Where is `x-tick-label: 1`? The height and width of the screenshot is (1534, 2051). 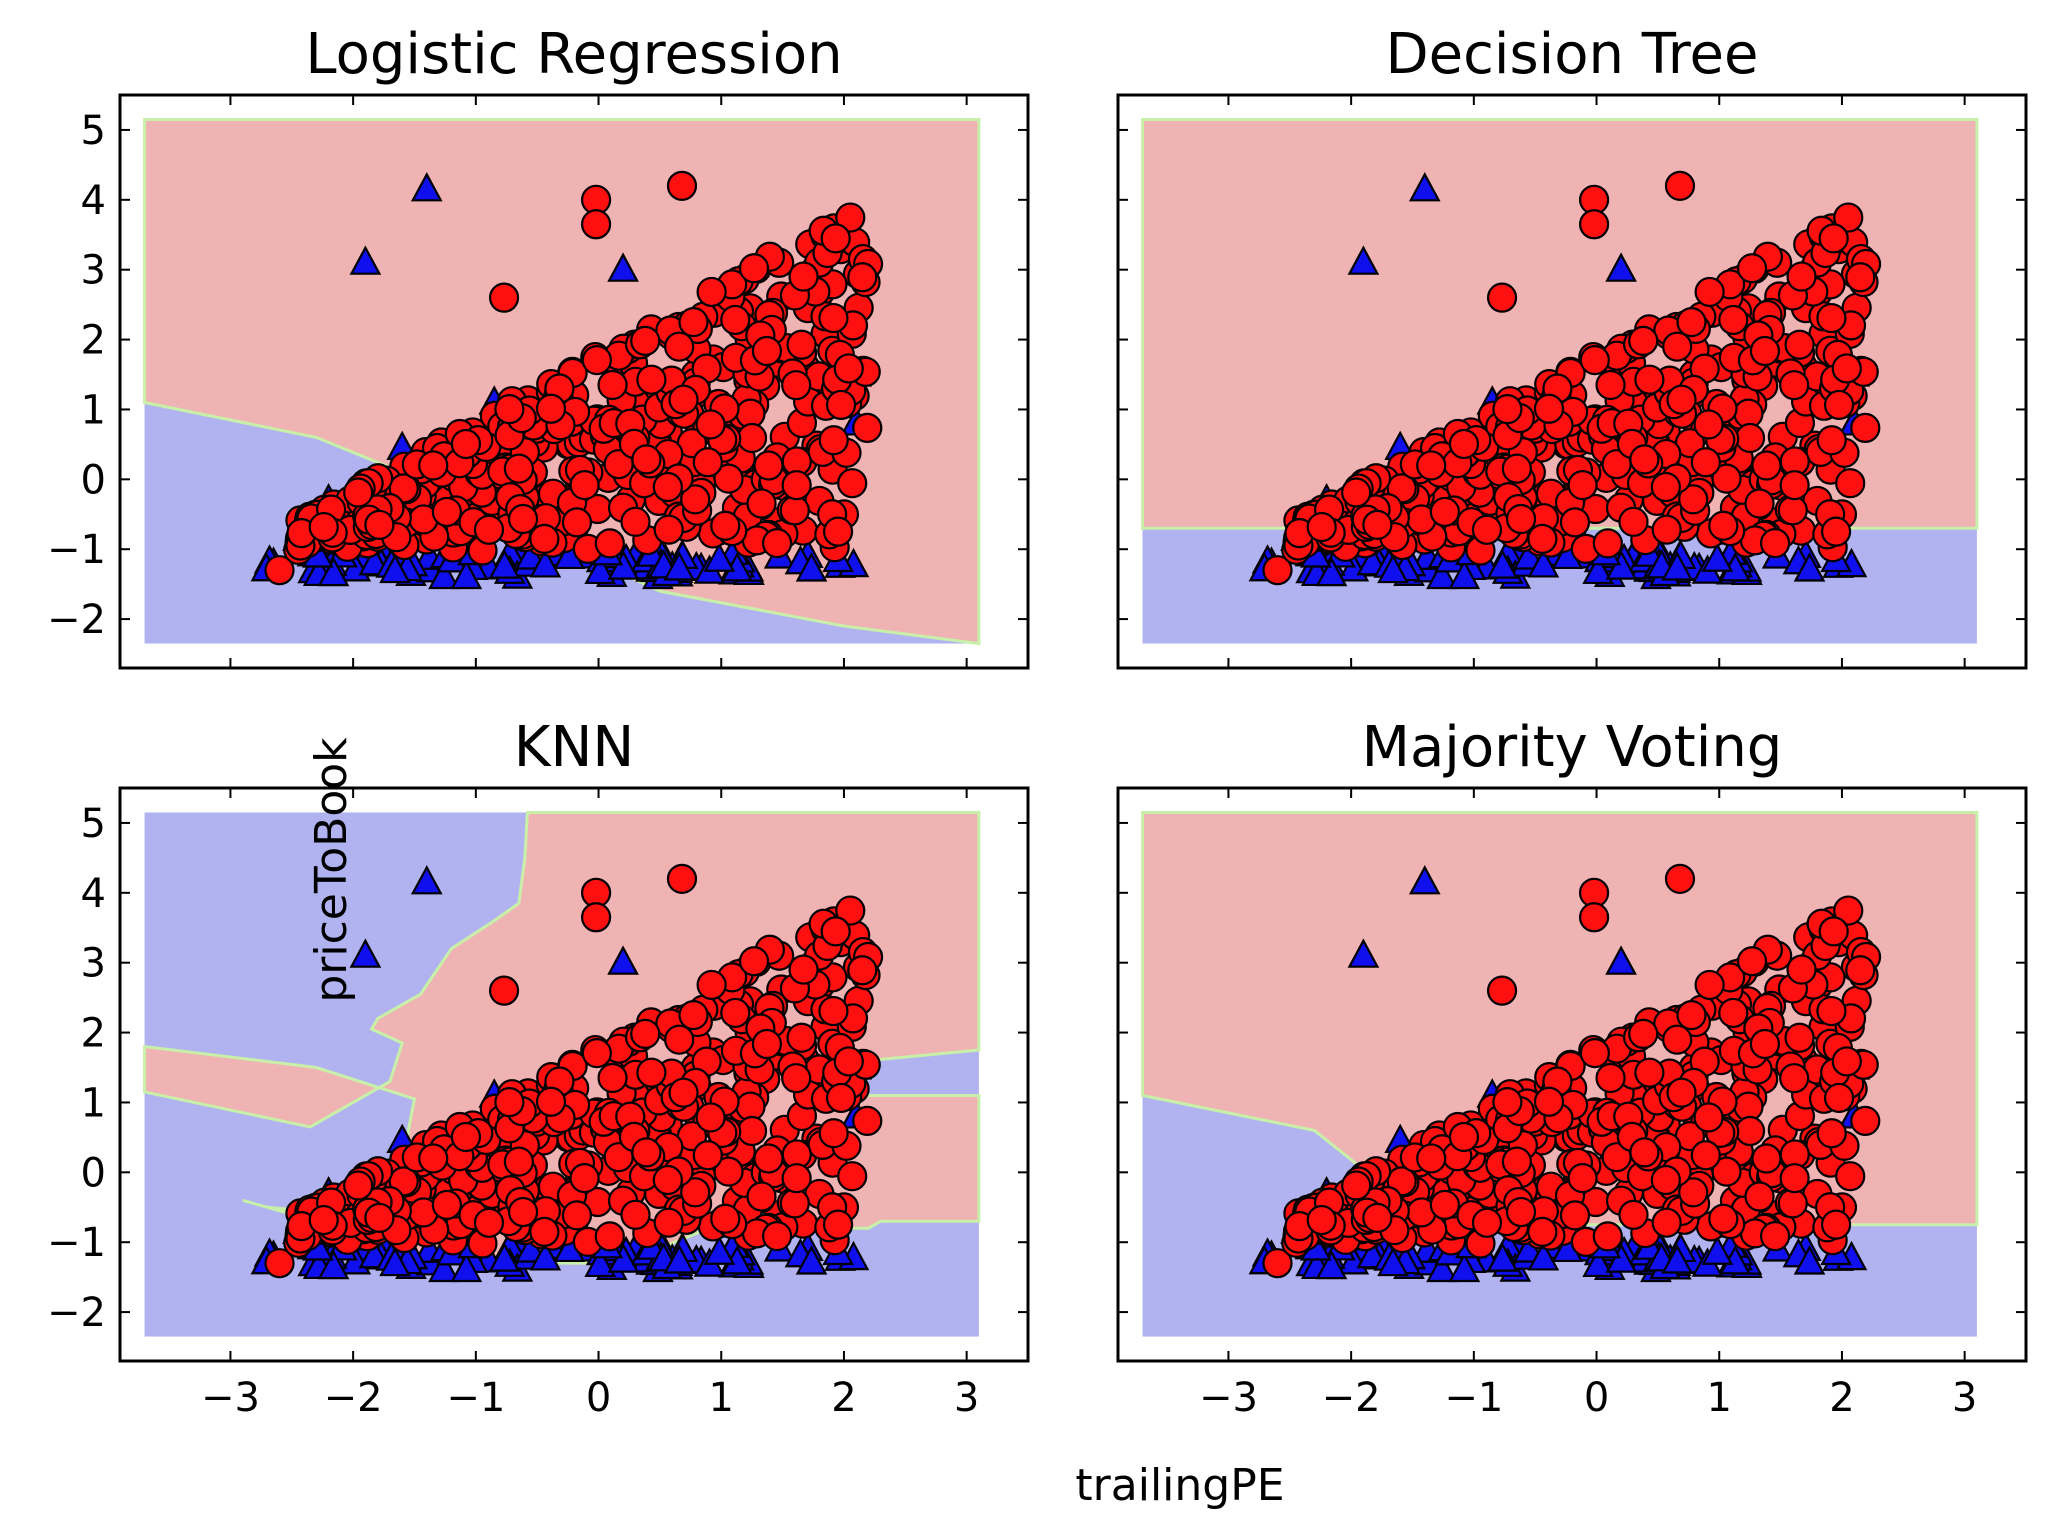 x-tick-label: 1 is located at coordinates (1719, 1398).